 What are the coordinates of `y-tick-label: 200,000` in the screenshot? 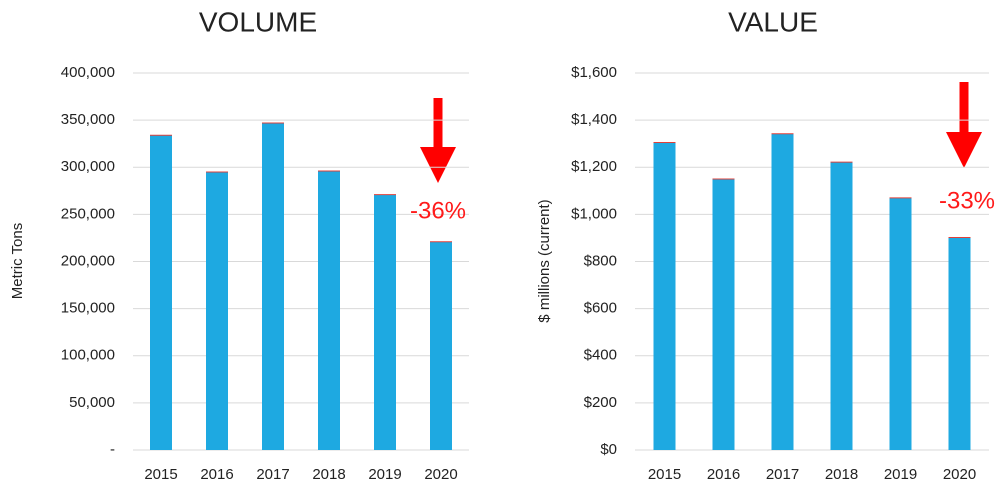 It's located at (88, 260).